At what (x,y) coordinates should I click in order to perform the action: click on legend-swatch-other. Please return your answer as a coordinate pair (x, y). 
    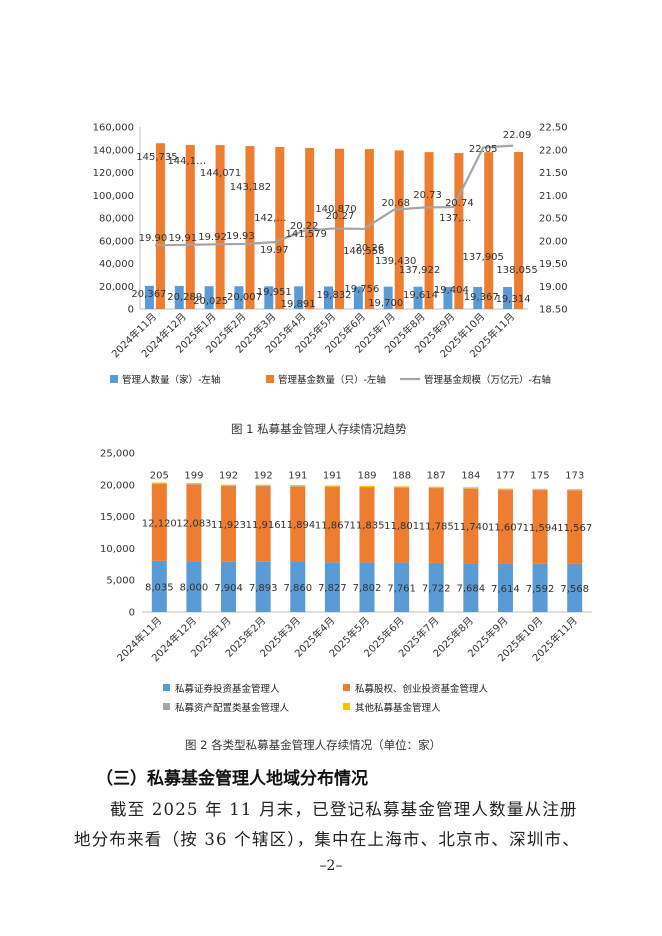
    Looking at the image, I should click on (346, 706).